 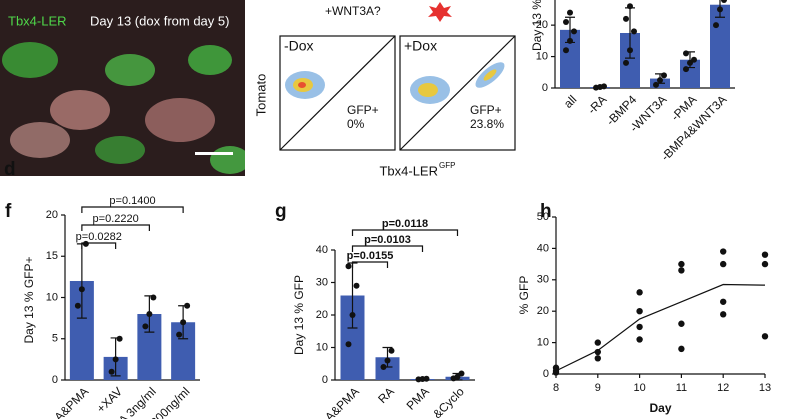 I want to click on x-tick-label: -RA, so click(x=597, y=104).